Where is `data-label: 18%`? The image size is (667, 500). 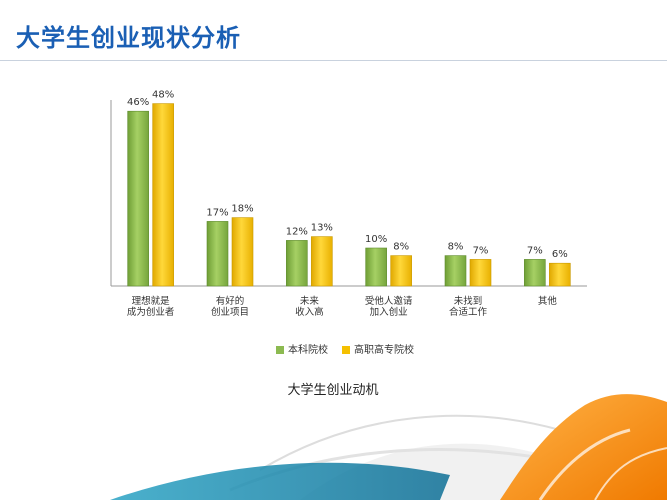 data-label: 18% is located at coordinates (242, 209).